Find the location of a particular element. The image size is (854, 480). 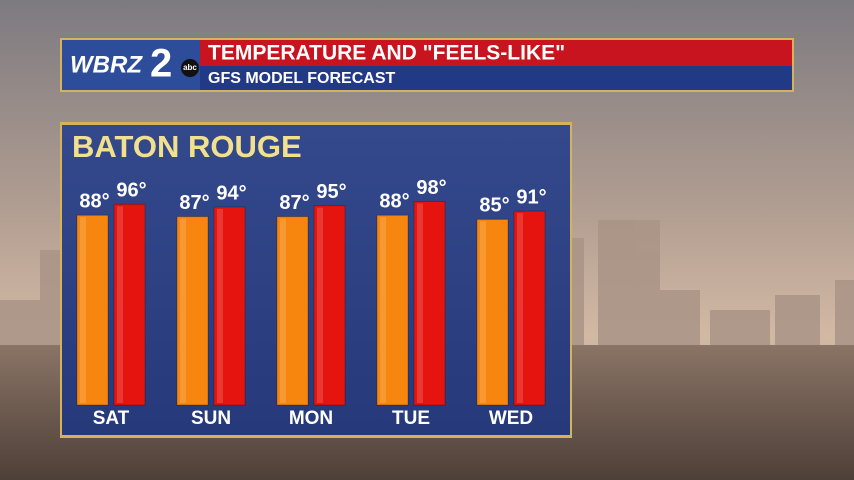

logo-channel: 2 is located at coordinates (161, 64).